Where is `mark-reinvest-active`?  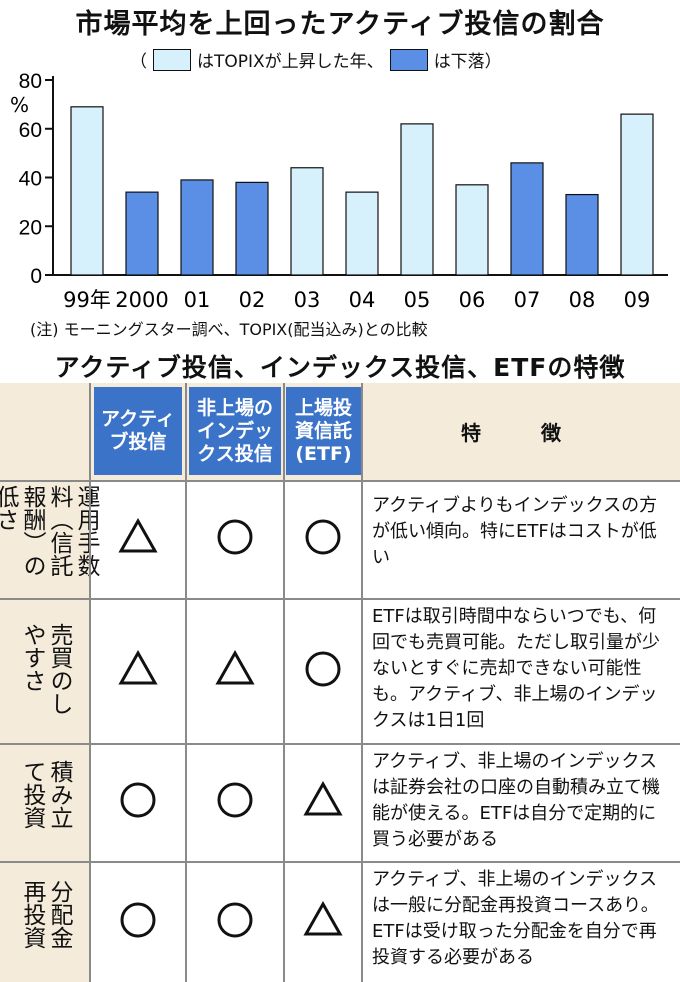 mark-reinvest-active is located at coordinates (138, 922).